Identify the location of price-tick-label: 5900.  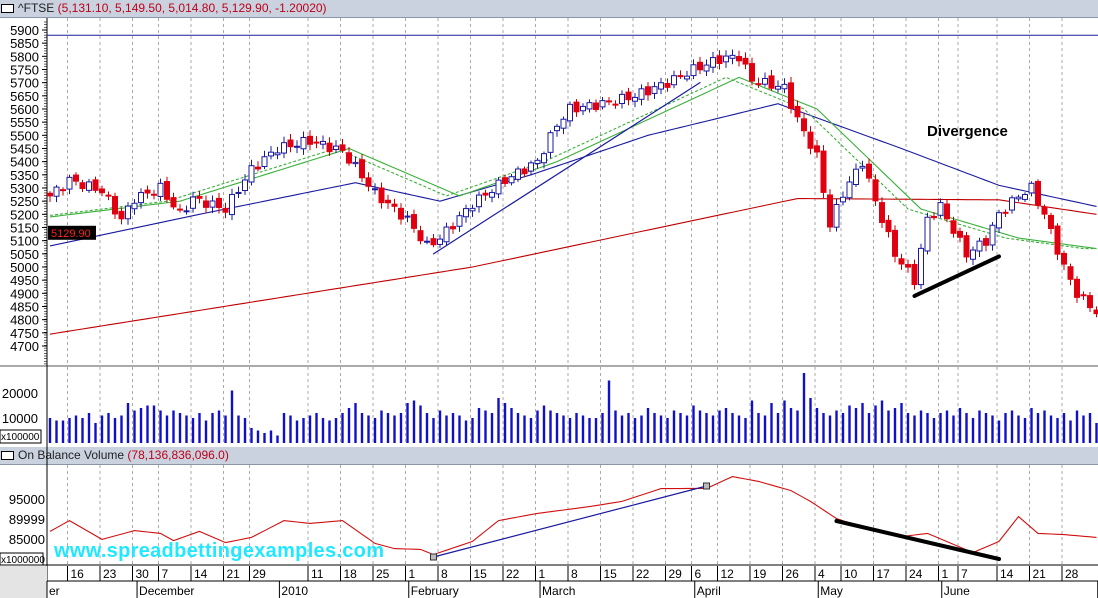
(24, 30).